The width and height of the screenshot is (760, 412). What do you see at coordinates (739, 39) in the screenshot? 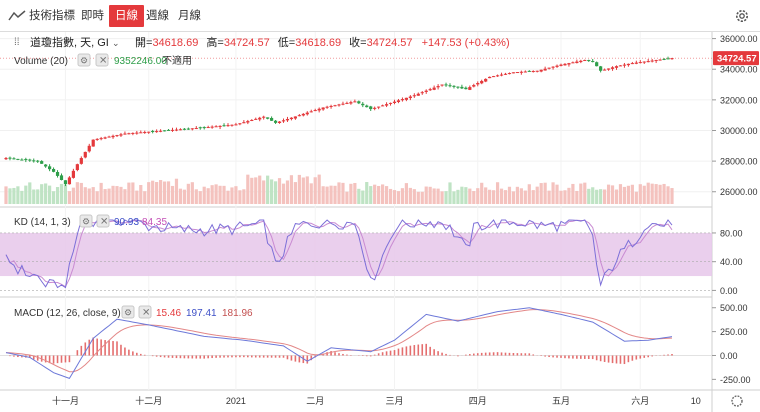
I see `price-tick-label: 36000.00` at bounding box center [739, 39].